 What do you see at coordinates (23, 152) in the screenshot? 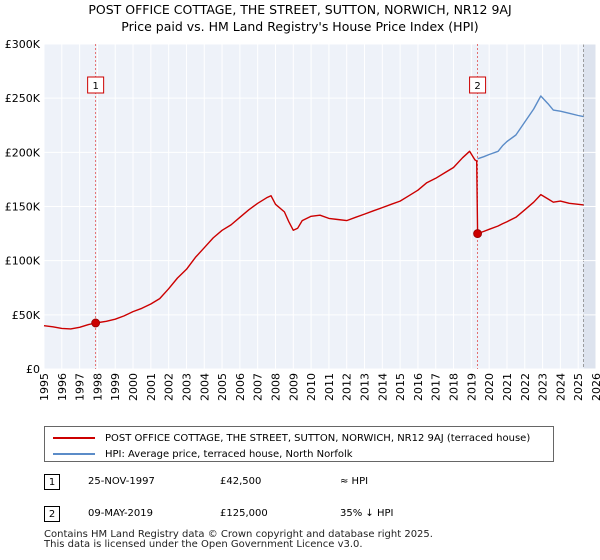
I see `y-tick-label: £200K` at bounding box center [23, 152].